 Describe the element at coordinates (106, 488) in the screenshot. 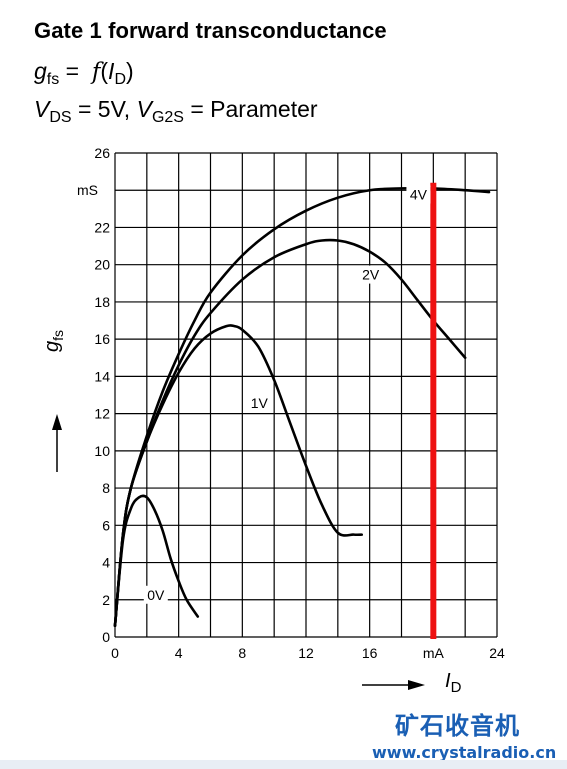

I see `y-tick-label: 8` at that location.